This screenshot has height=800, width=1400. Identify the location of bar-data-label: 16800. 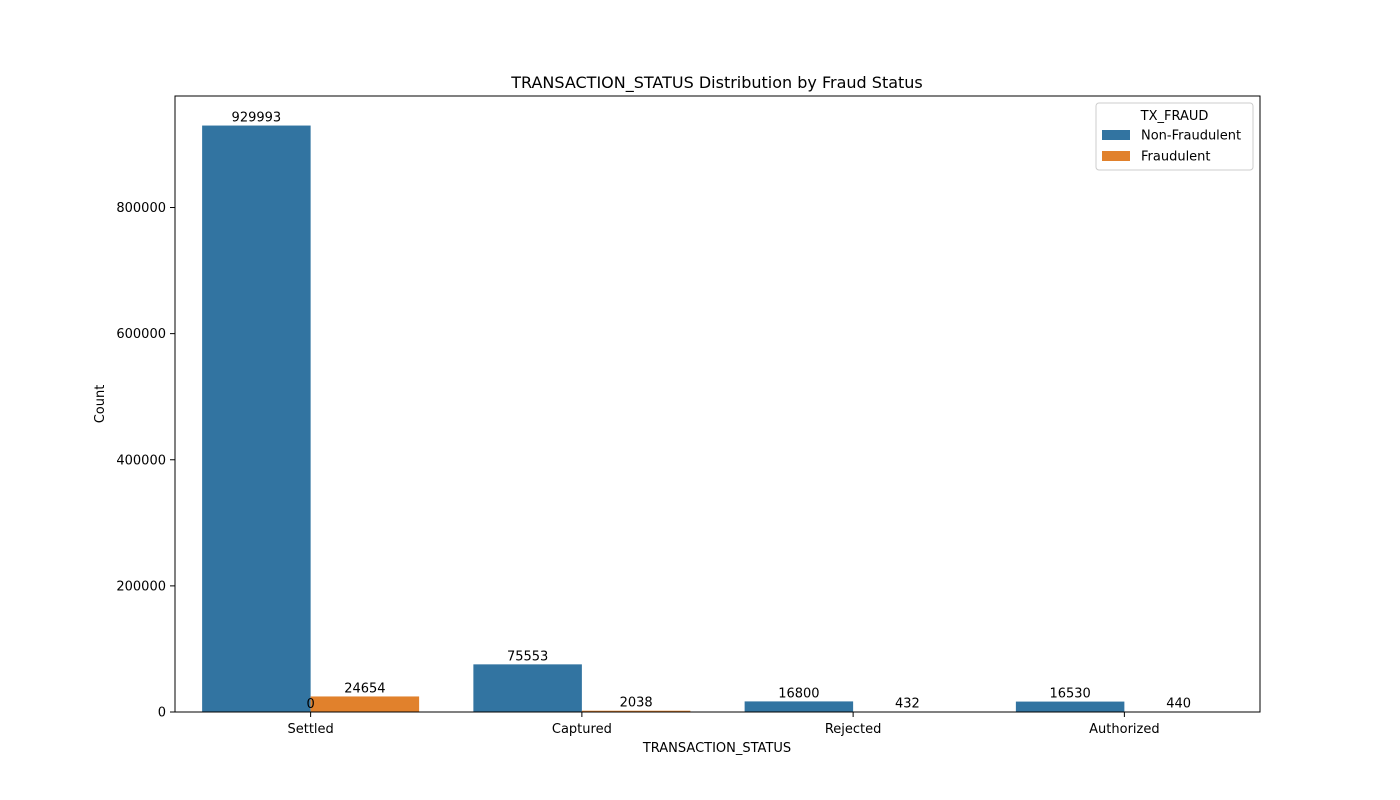
(798, 693).